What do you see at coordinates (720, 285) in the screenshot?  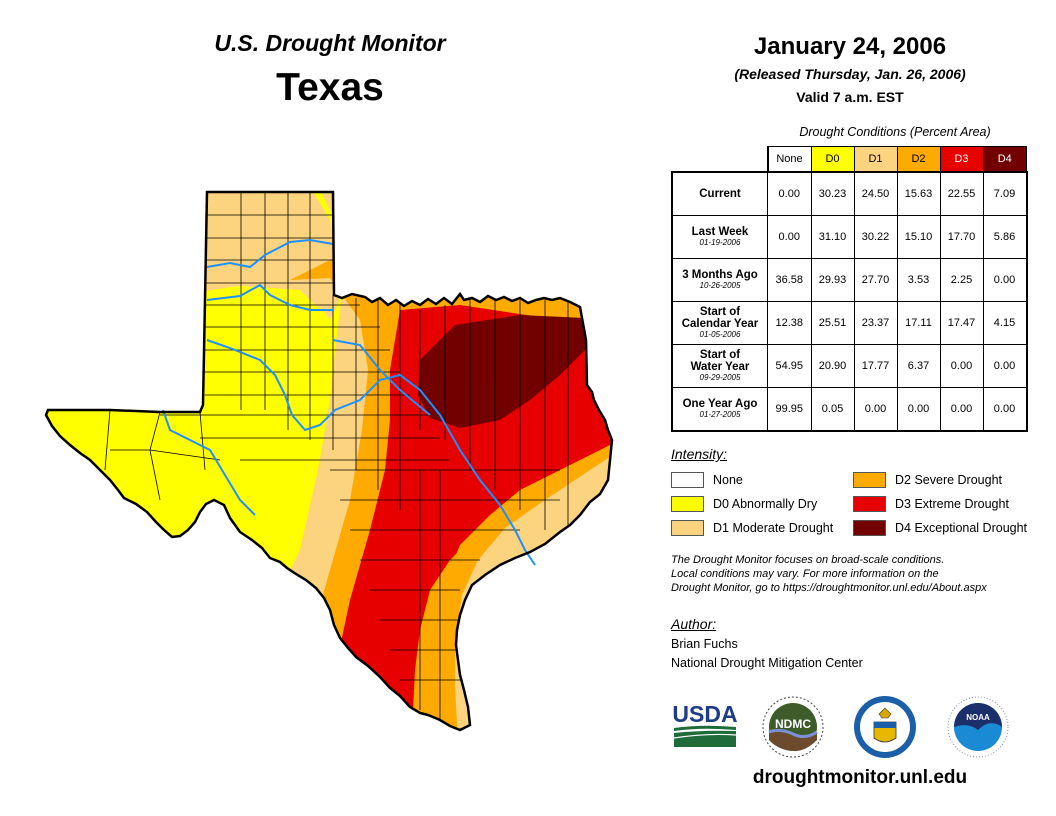 I see `row-date: 10-26-2005` at bounding box center [720, 285].